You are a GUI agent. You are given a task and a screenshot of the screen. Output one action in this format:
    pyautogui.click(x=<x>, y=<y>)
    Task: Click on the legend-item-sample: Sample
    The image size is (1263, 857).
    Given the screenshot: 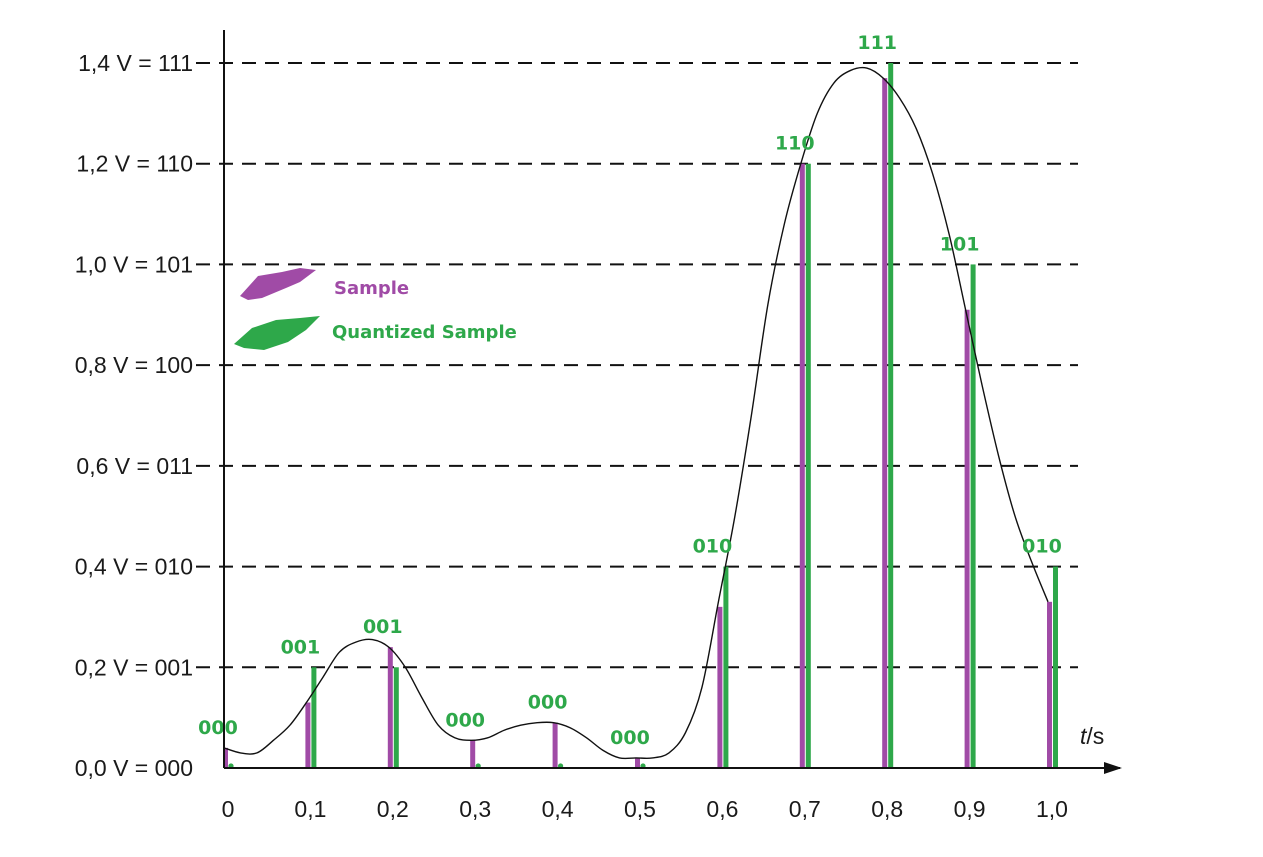 What is the action you would take?
    pyautogui.click(x=324, y=284)
    